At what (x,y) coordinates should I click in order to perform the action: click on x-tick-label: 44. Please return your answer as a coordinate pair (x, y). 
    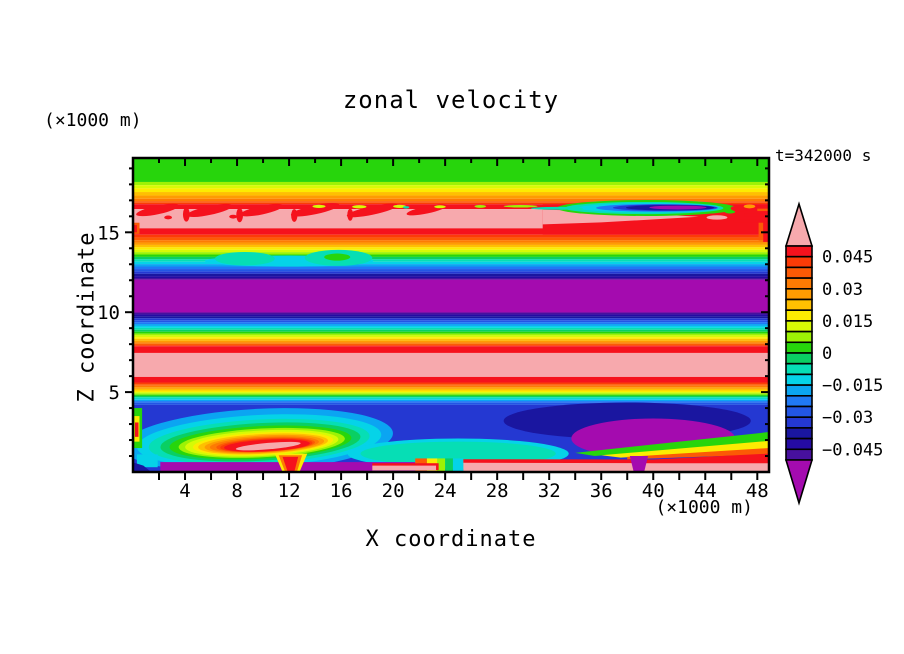
    Looking at the image, I should click on (705, 491).